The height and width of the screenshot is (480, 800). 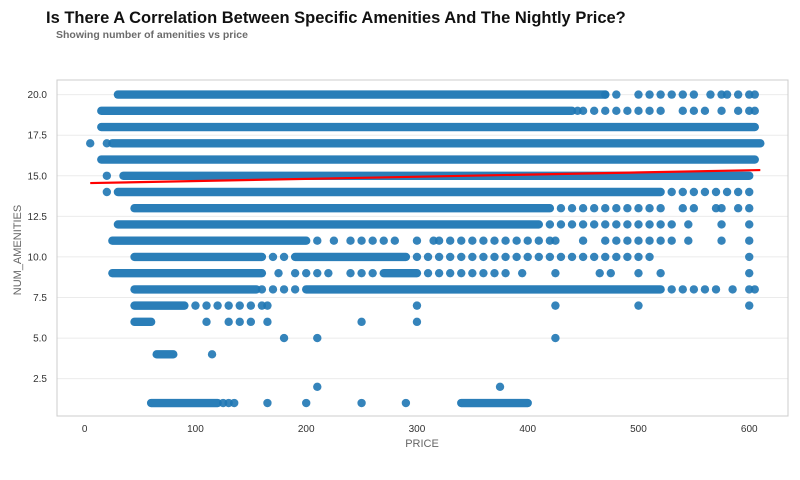 What do you see at coordinates (40, 379) in the screenshot?
I see `y-tick-label: 2.5` at bounding box center [40, 379].